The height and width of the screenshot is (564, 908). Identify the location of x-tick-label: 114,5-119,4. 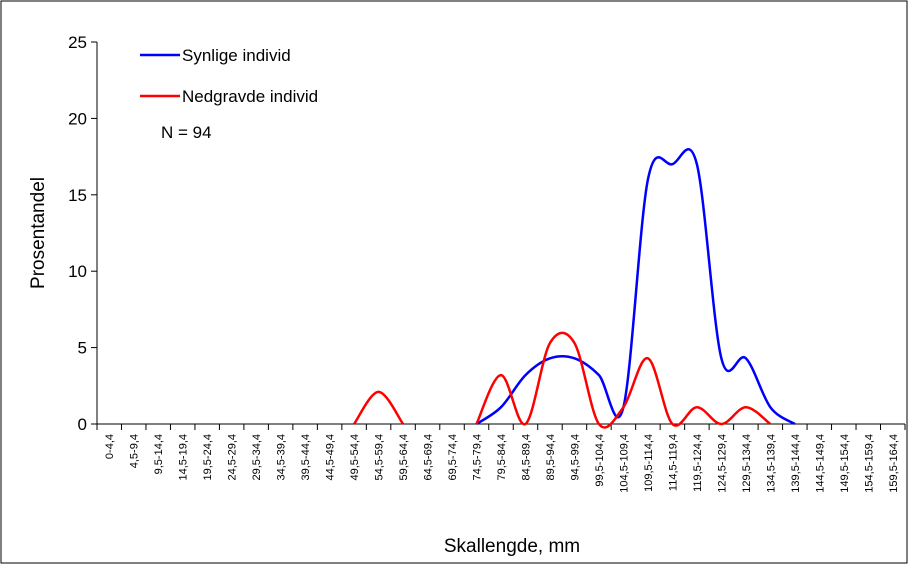
(673, 462).